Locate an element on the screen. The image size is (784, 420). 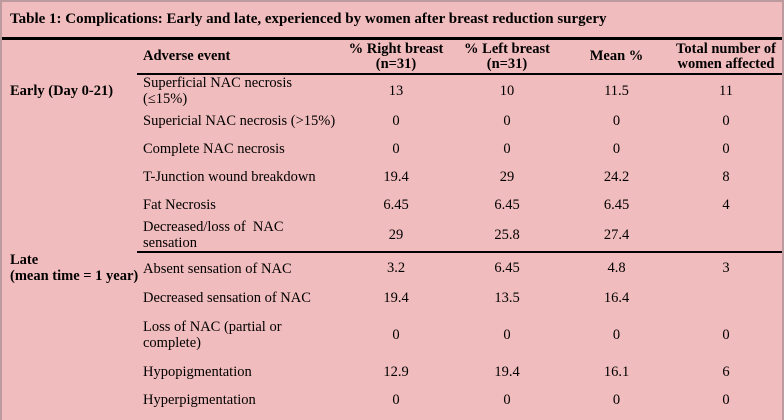
mean-cell: 4.8 is located at coordinates (616, 267).